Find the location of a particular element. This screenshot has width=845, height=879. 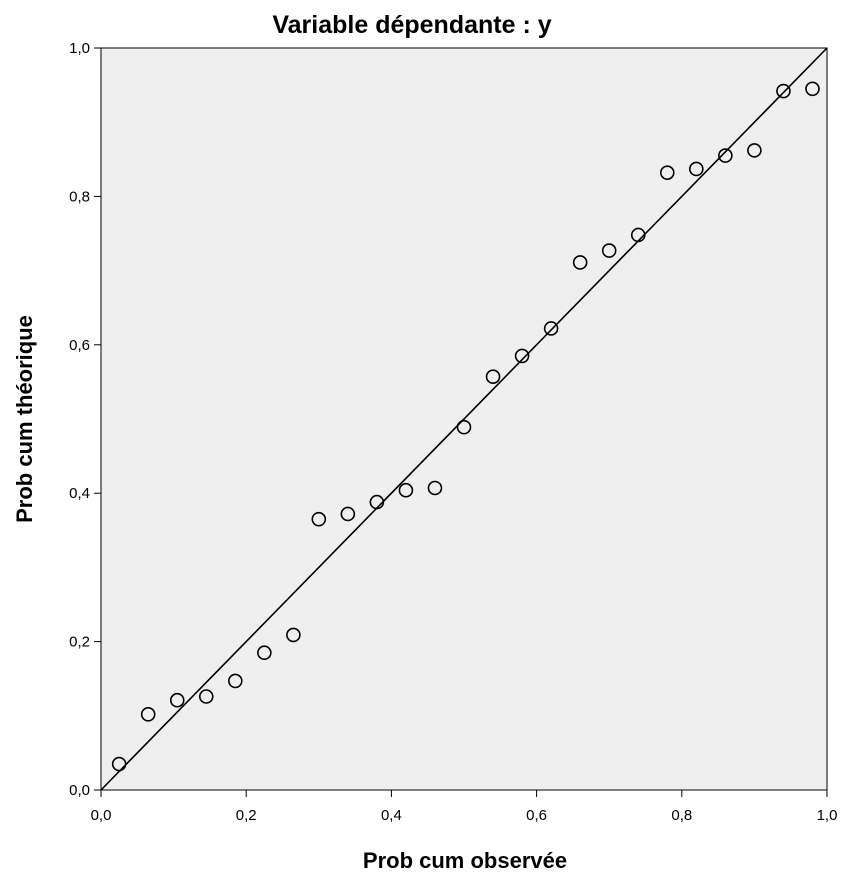

x-tick-label: 0,4 is located at coordinates (391, 815).